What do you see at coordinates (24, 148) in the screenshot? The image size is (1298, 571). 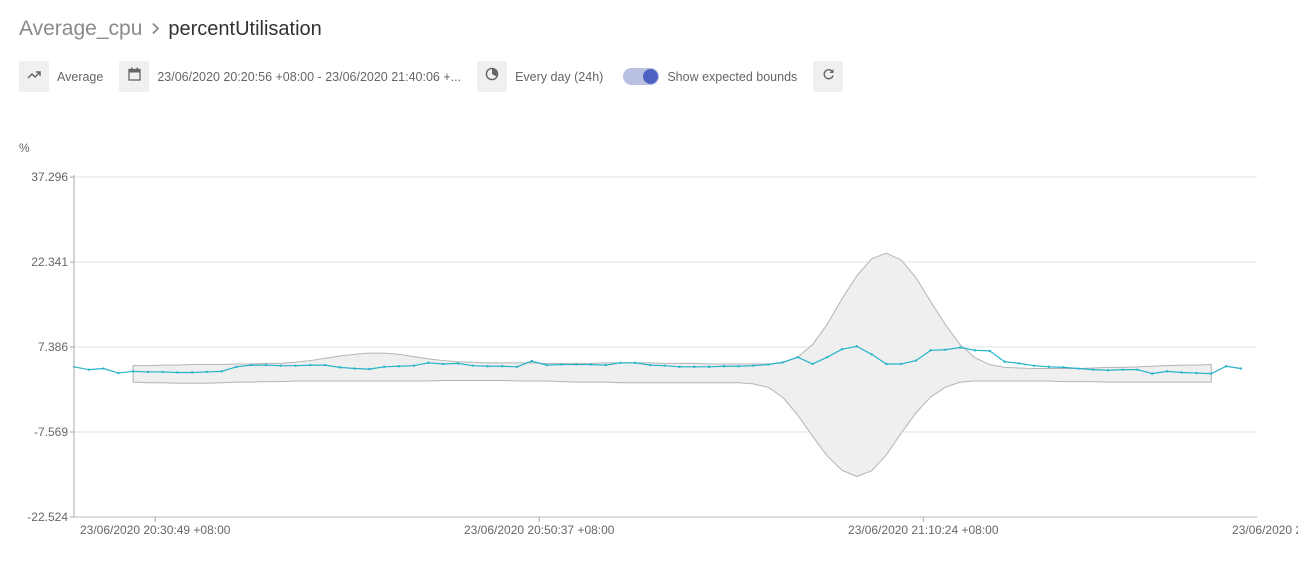 I see `y-axis-label: %` at bounding box center [24, 148].